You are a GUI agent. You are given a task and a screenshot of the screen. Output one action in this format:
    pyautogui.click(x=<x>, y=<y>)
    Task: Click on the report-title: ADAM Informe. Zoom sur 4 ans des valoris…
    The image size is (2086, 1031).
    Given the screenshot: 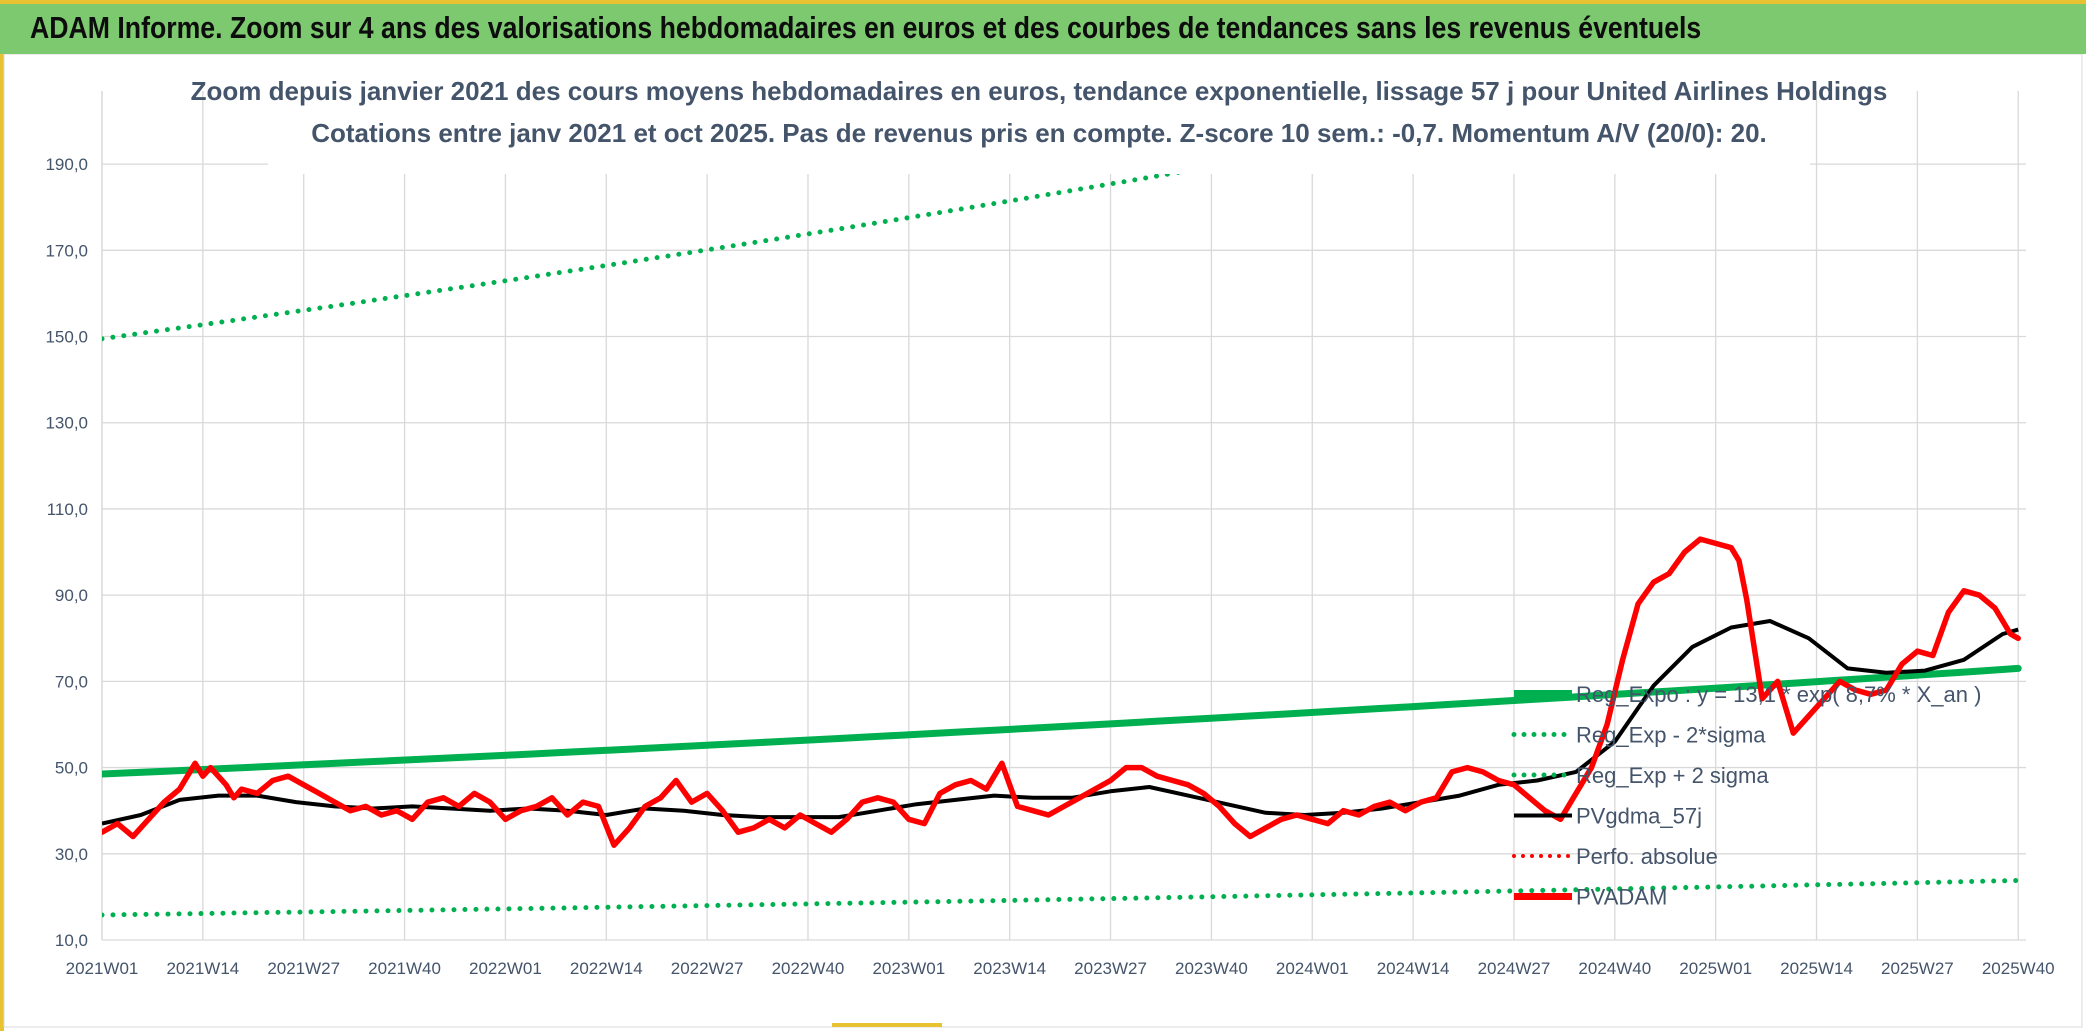 What is the action you would take?
    pyautogui.click(x=866, y=27)
    